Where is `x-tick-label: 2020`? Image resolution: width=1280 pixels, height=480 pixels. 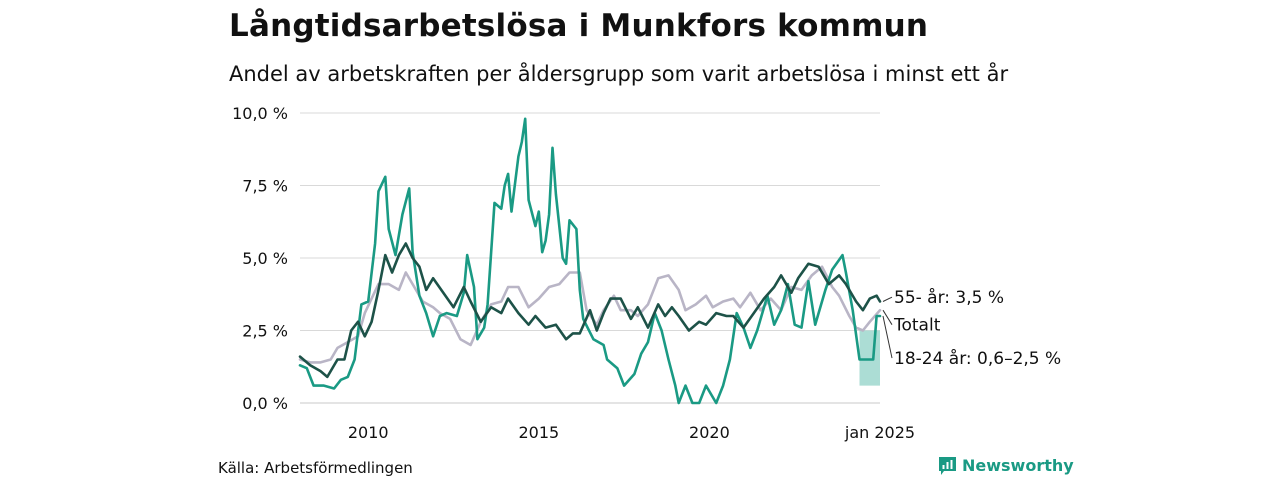
x-tick-label: 2020 is located at coordinates (709, 432).